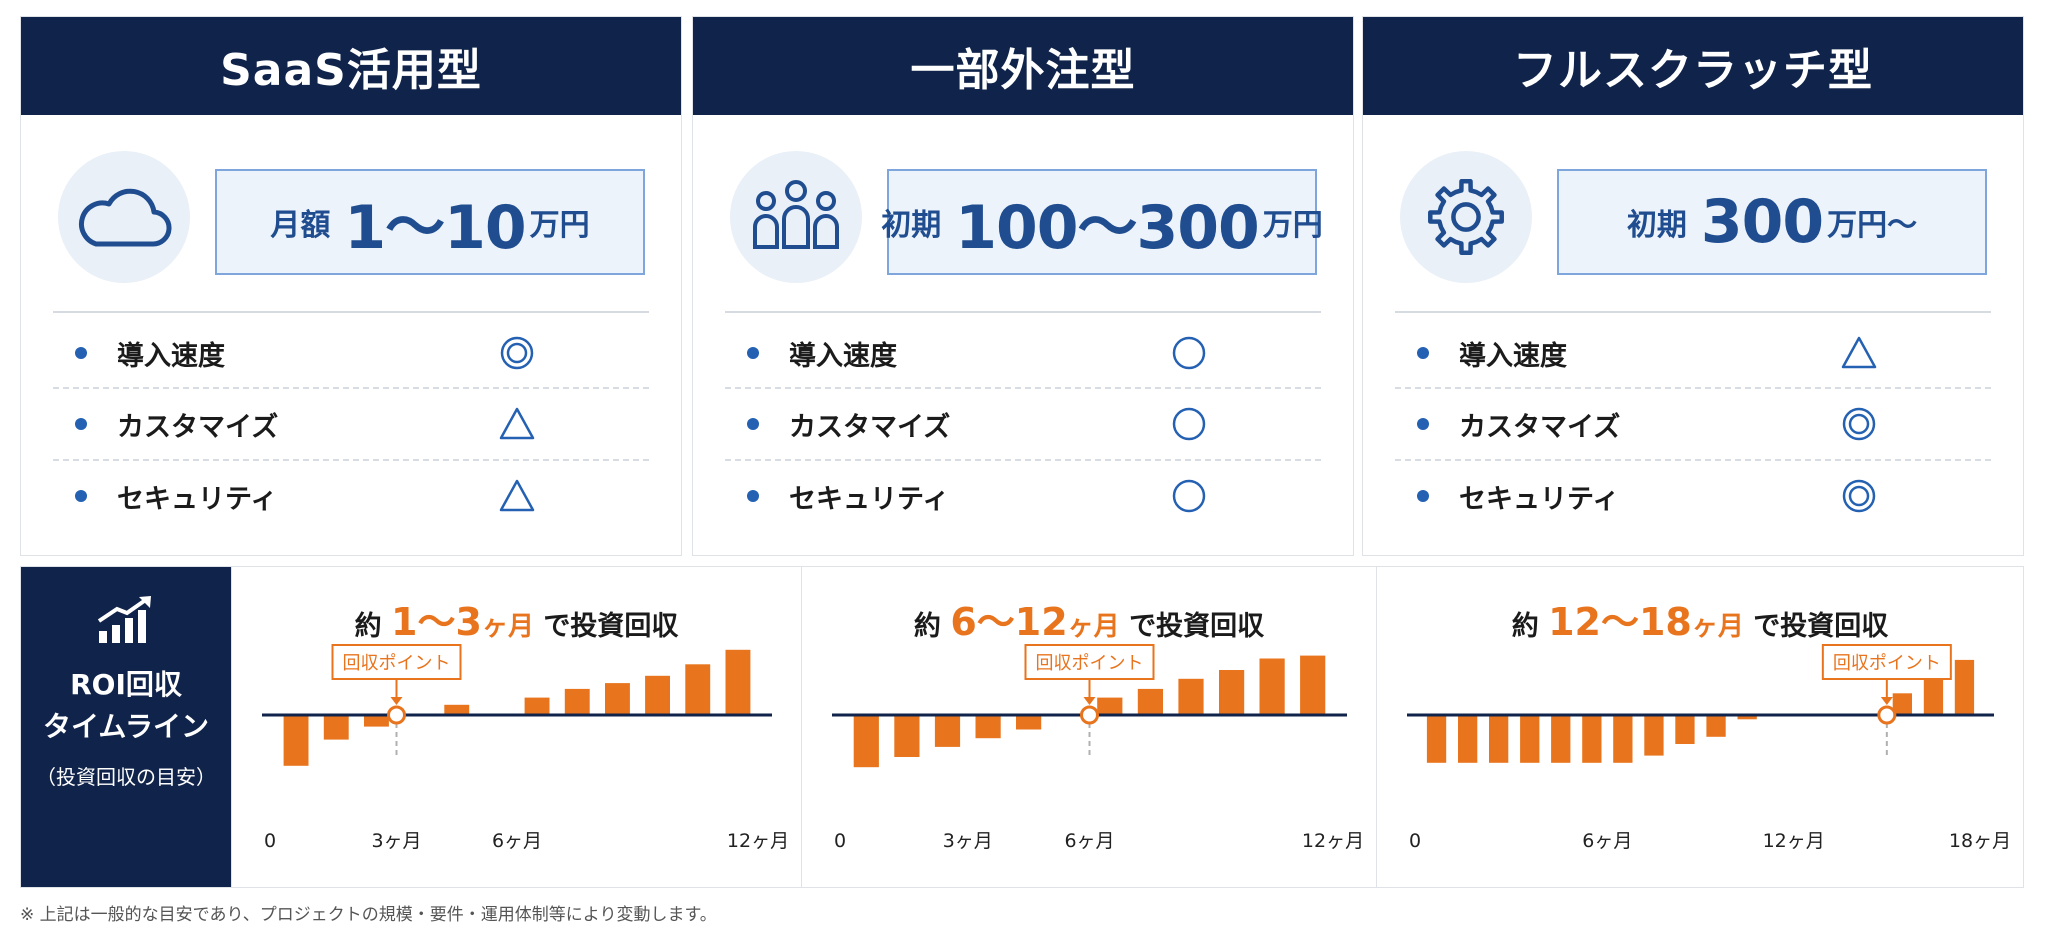  Describe the element at coordinates (351, 353) in the screenshot. I see `feature-row: 導入速度 ◎` at that location.